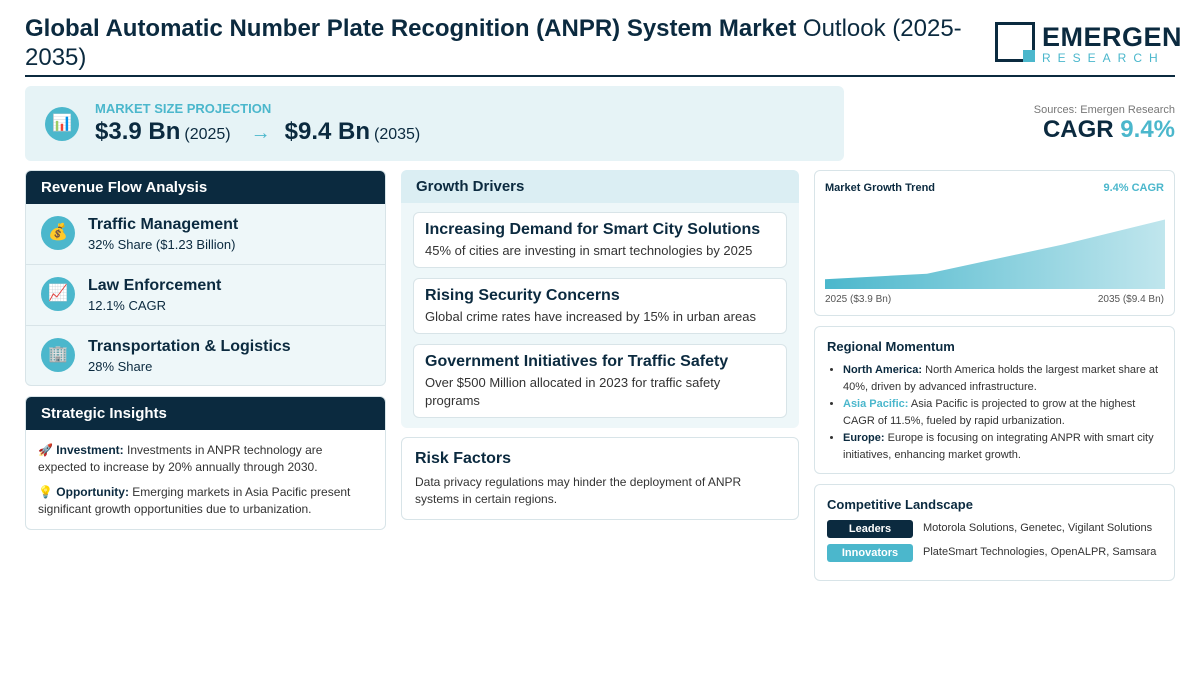 The height and width of the screenshot is (700, 1200). What do you see at coordinates (883, 370) in the screenshot?
I see `region-name: North America:` at bounding box center [883, 370].